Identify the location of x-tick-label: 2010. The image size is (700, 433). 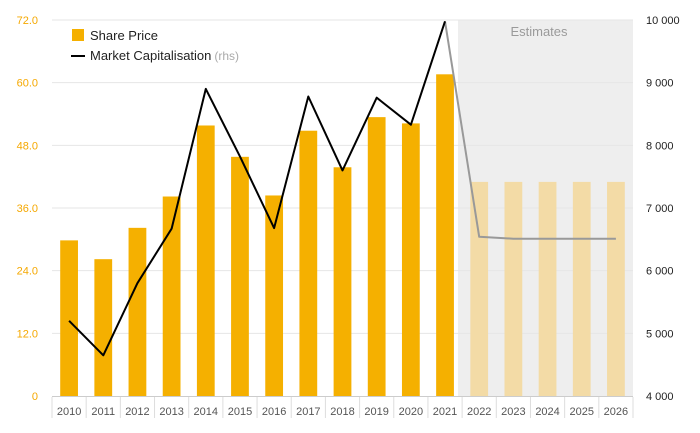
(69, 412).